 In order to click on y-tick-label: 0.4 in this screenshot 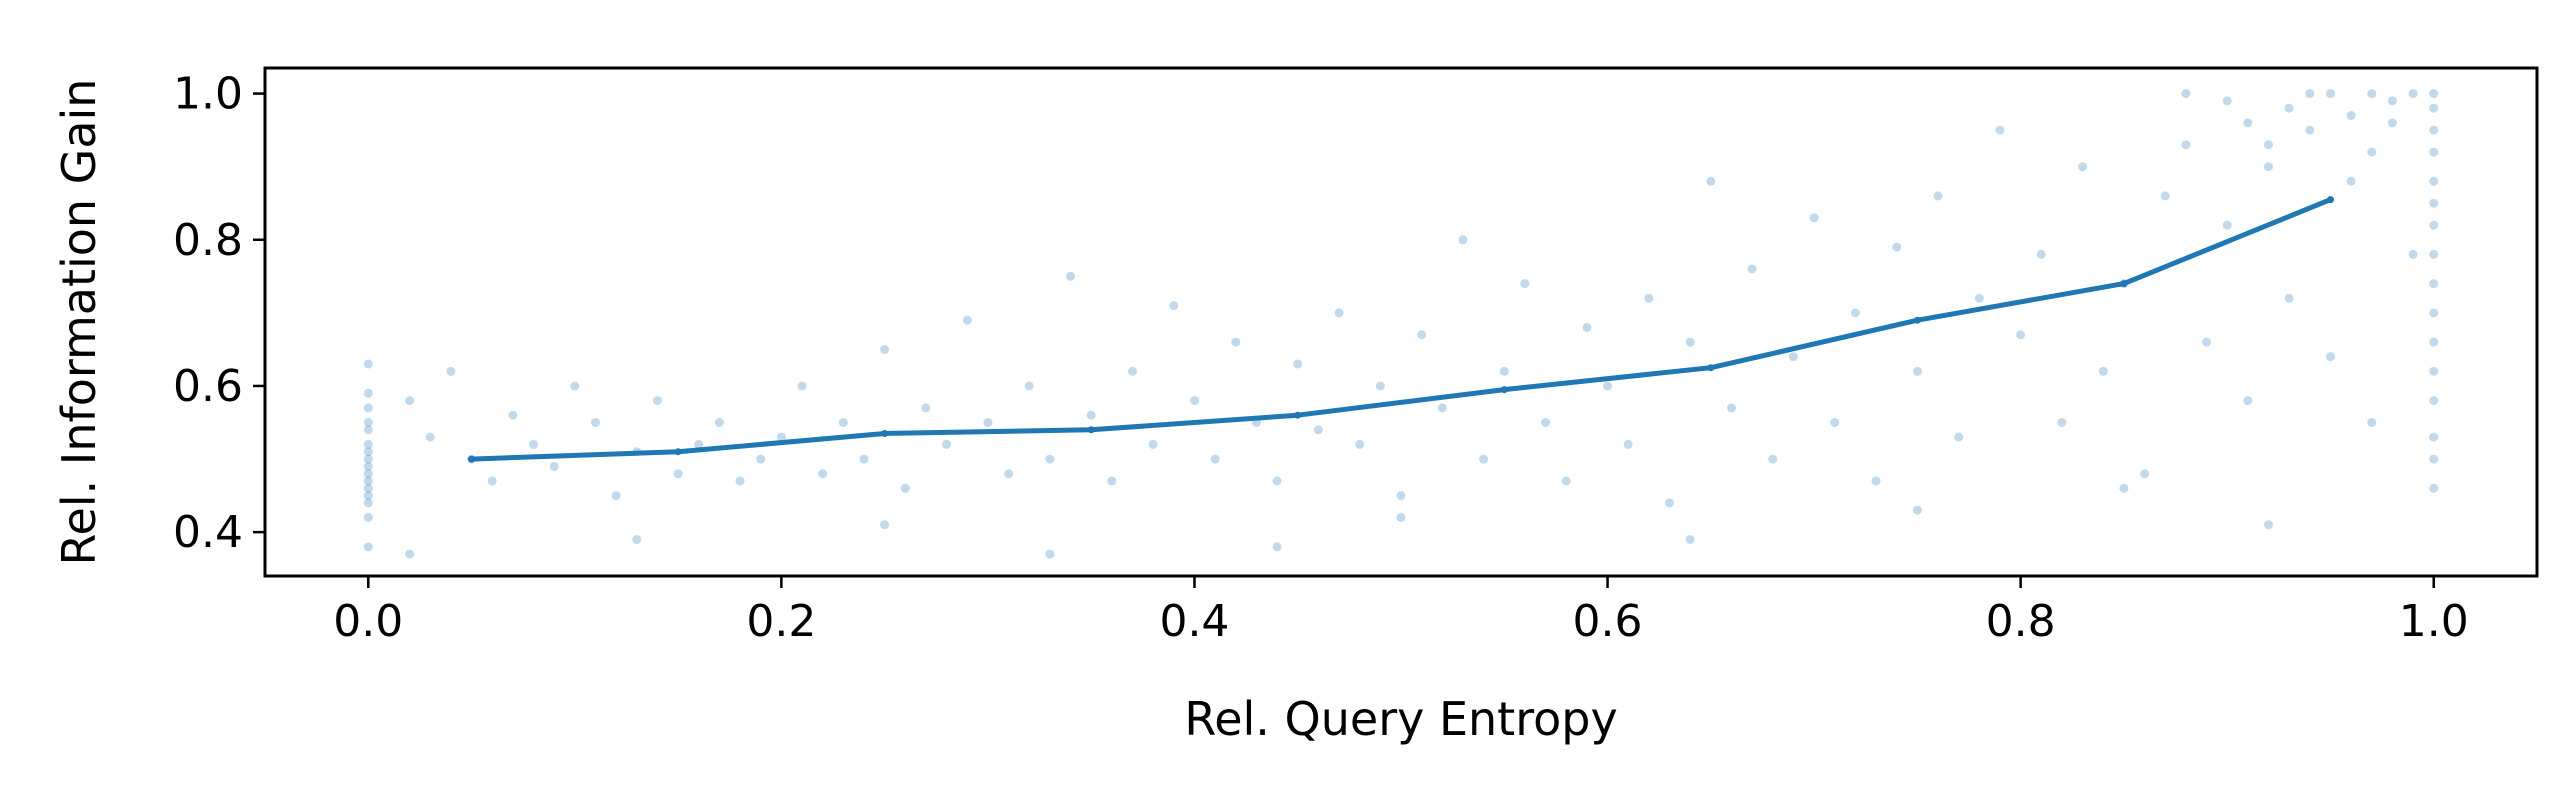, I will do `click(208, 532)`.